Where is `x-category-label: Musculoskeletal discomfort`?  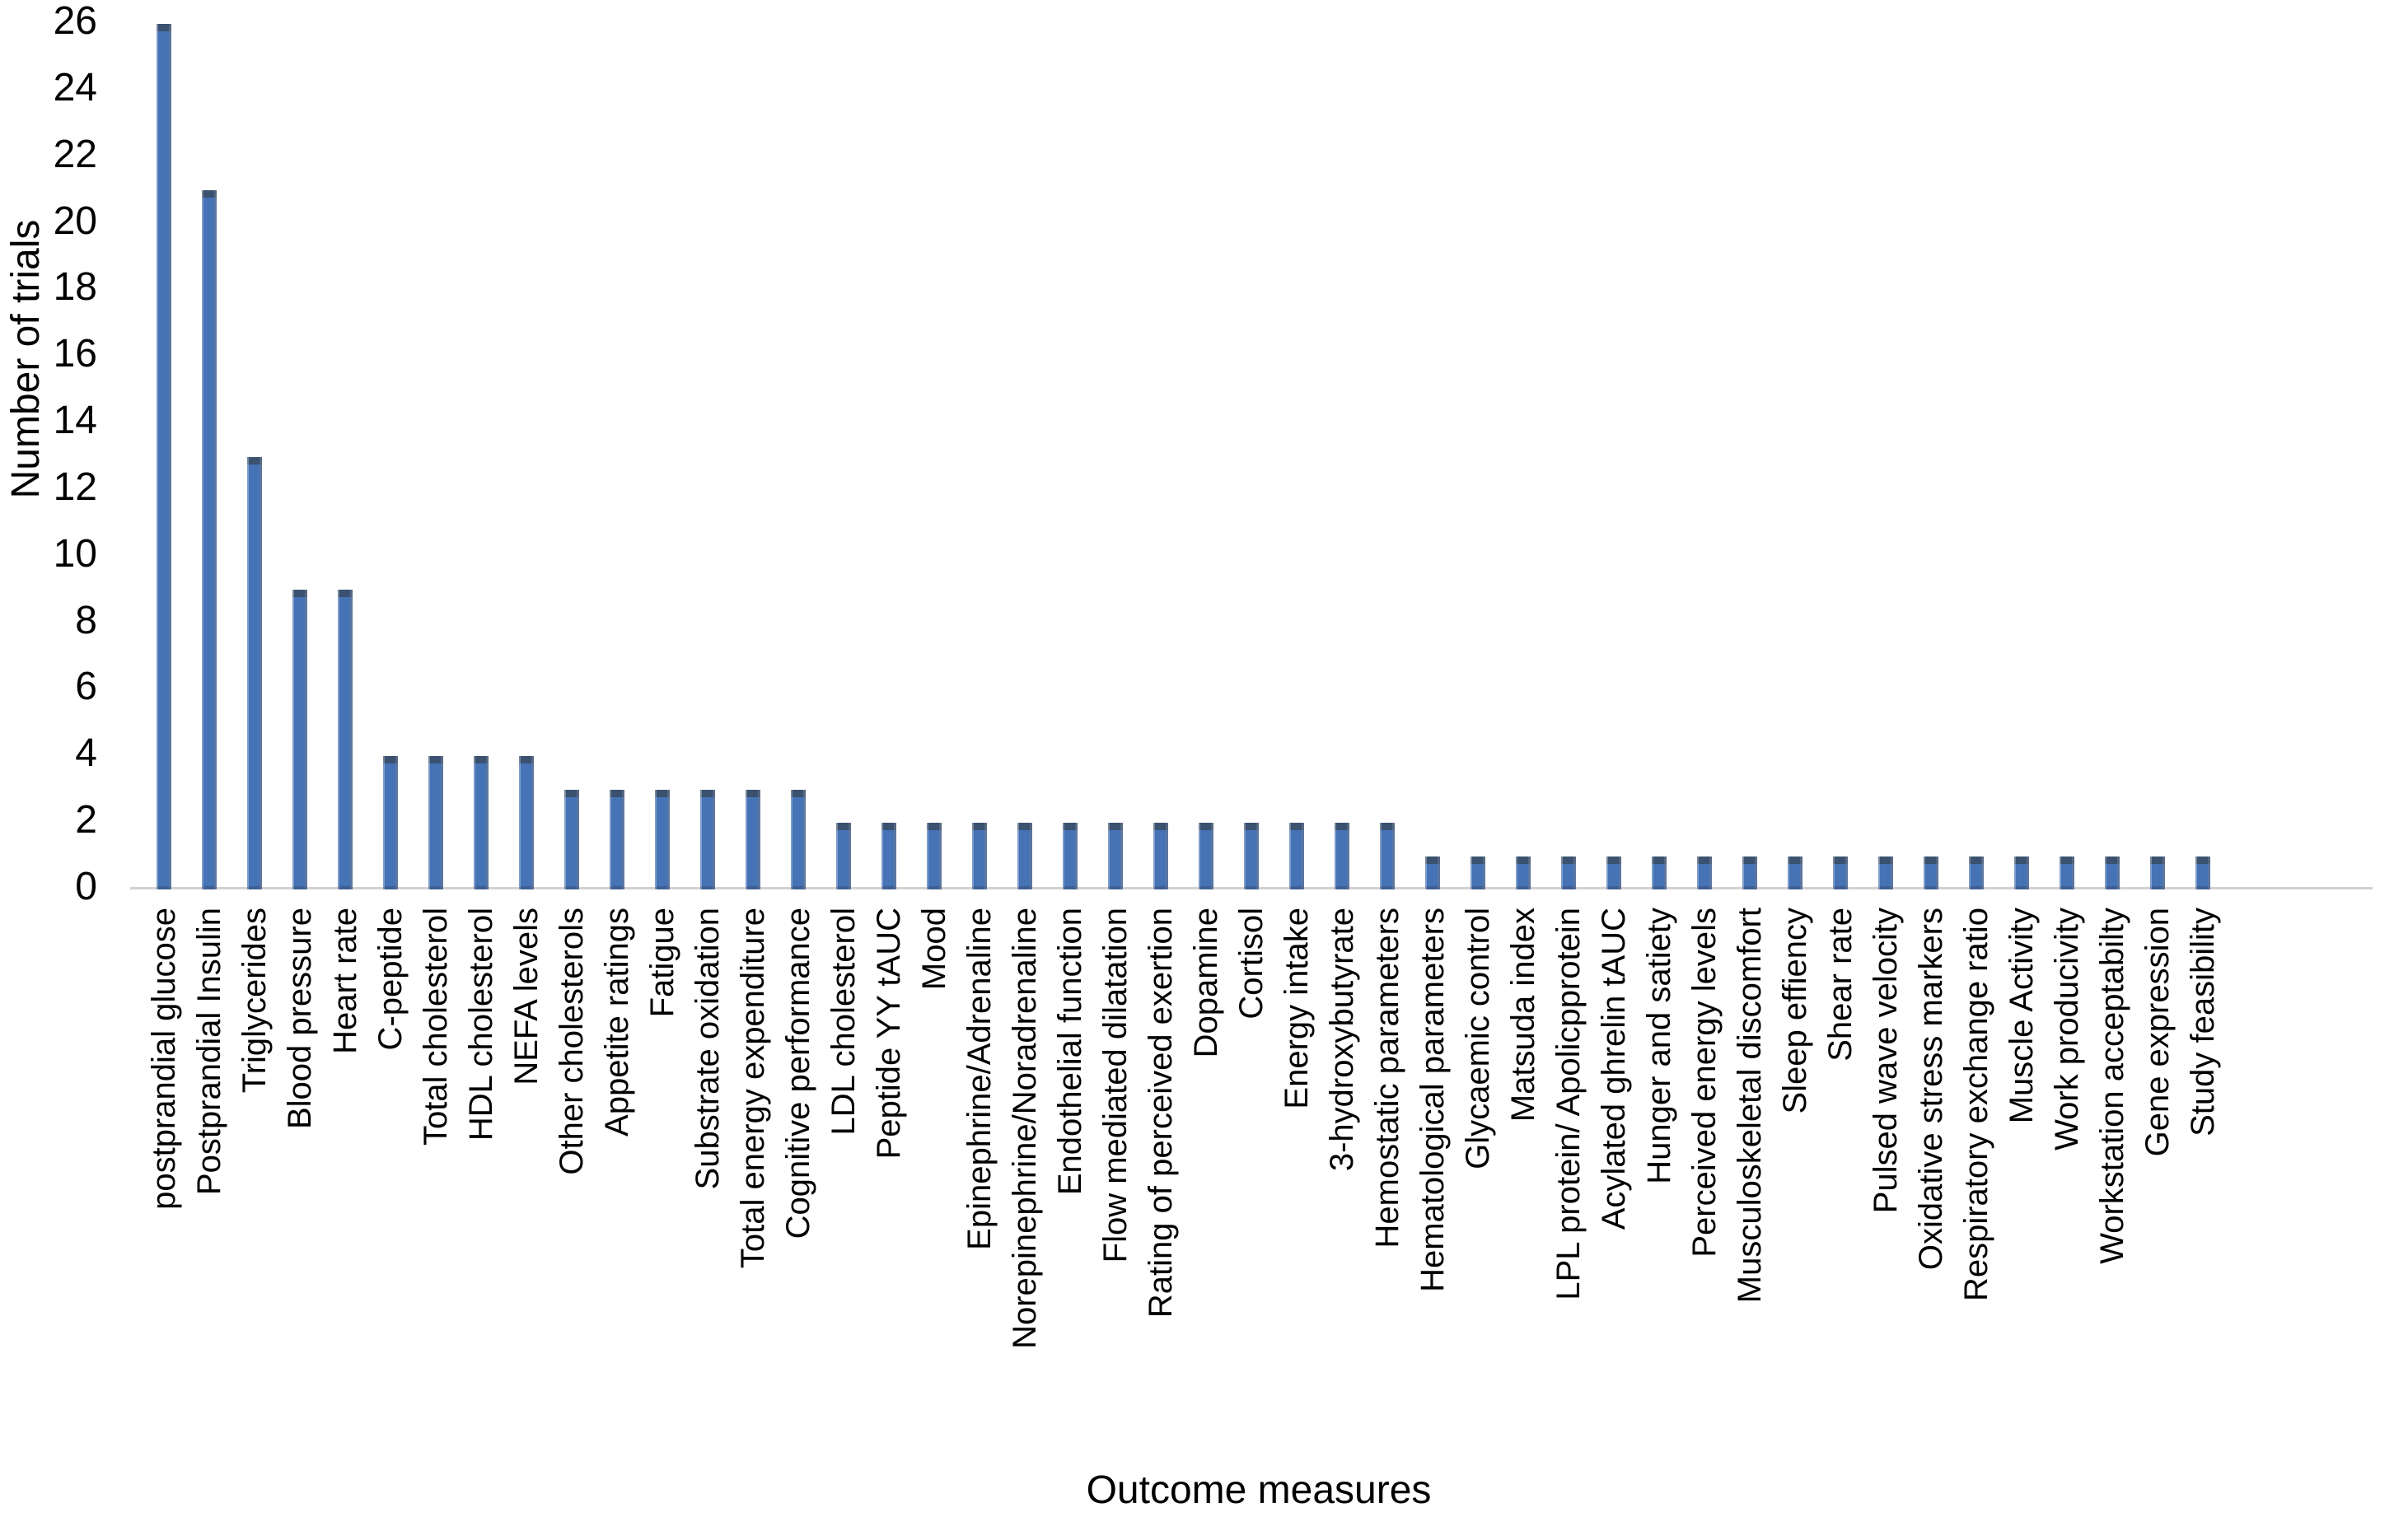
x-category-label: Musculoskeletal discomfort is located at coordinates (1750, 1106).